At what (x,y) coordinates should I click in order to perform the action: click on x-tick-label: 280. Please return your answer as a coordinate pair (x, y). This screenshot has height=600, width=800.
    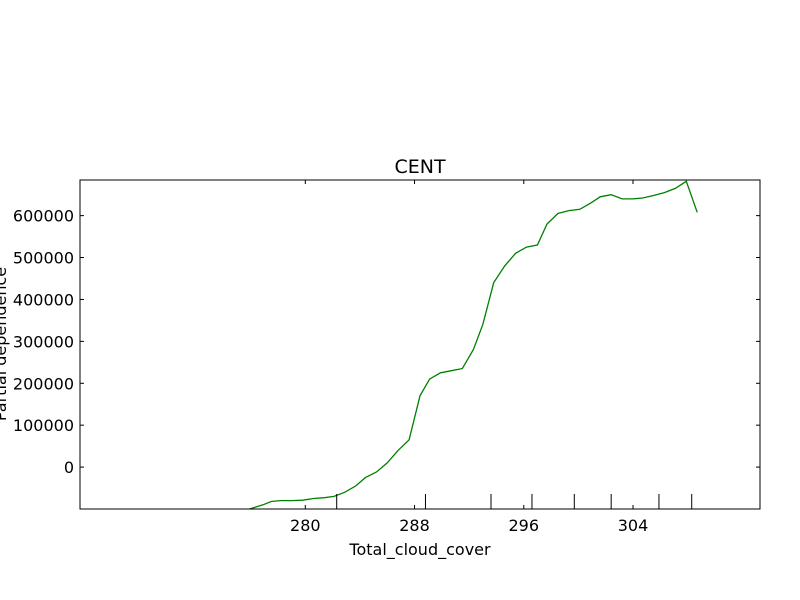
    Looking at the image, I should click on (305, 525).